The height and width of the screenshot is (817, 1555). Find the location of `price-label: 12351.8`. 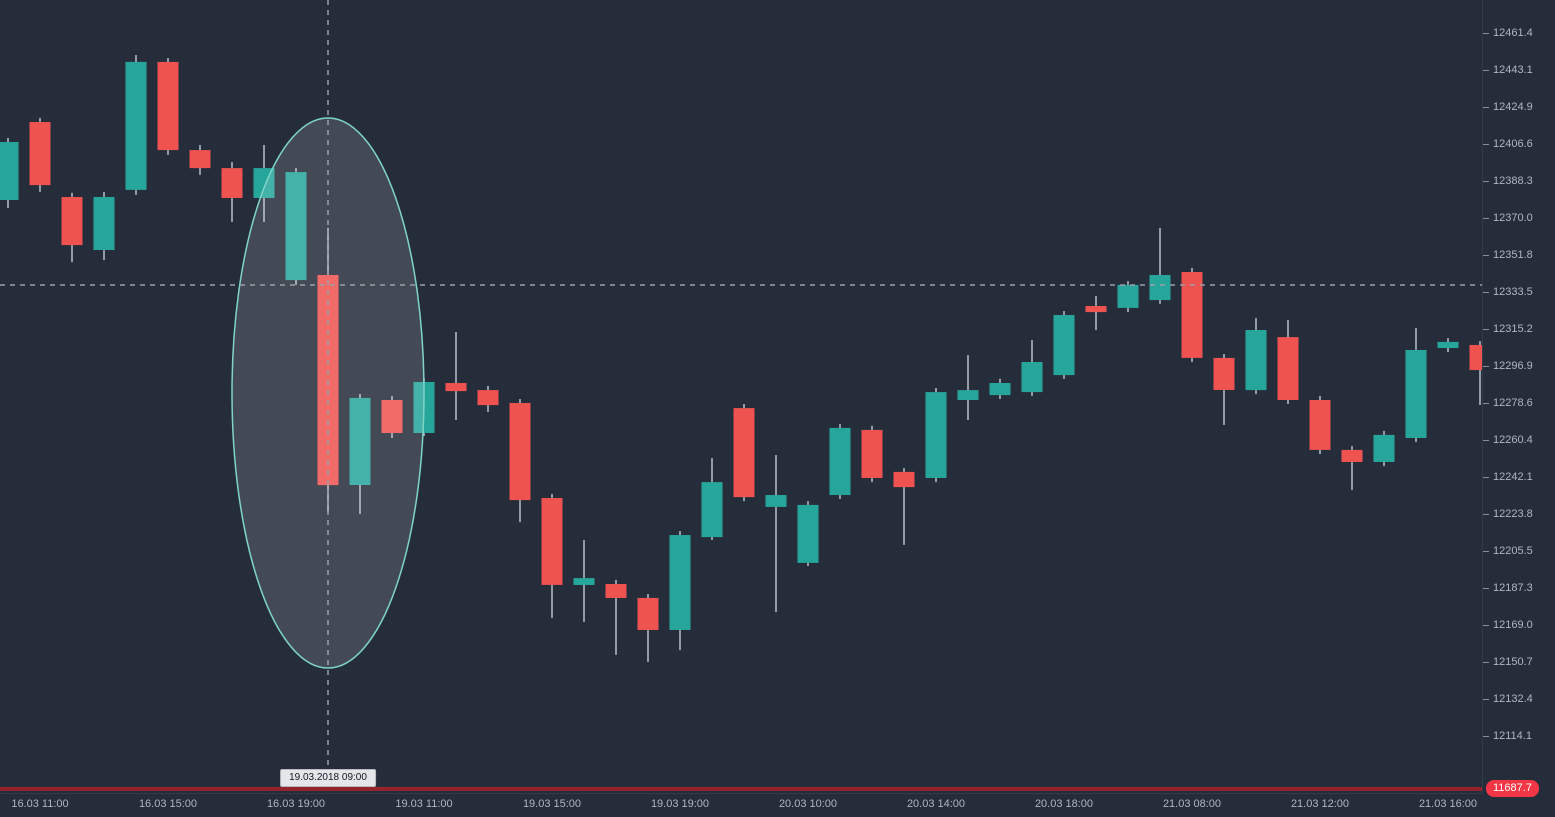

price-label: 12351.8 is located at coordinates (1513, 255).